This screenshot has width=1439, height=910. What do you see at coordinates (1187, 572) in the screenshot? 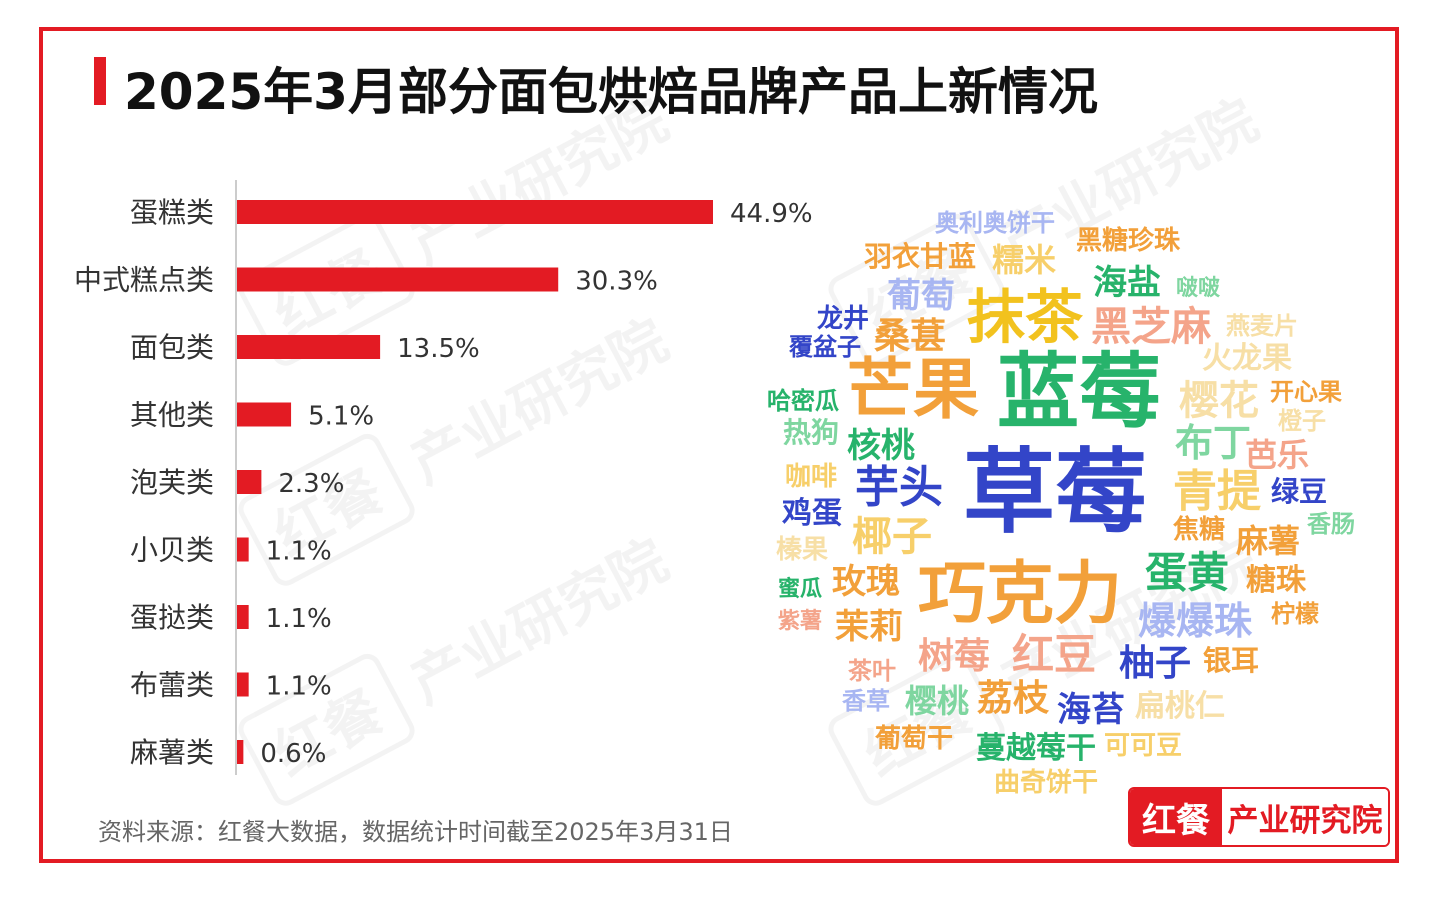
I see `word-cloud-term: 蛋黄` at bounding box center [1187, 572].